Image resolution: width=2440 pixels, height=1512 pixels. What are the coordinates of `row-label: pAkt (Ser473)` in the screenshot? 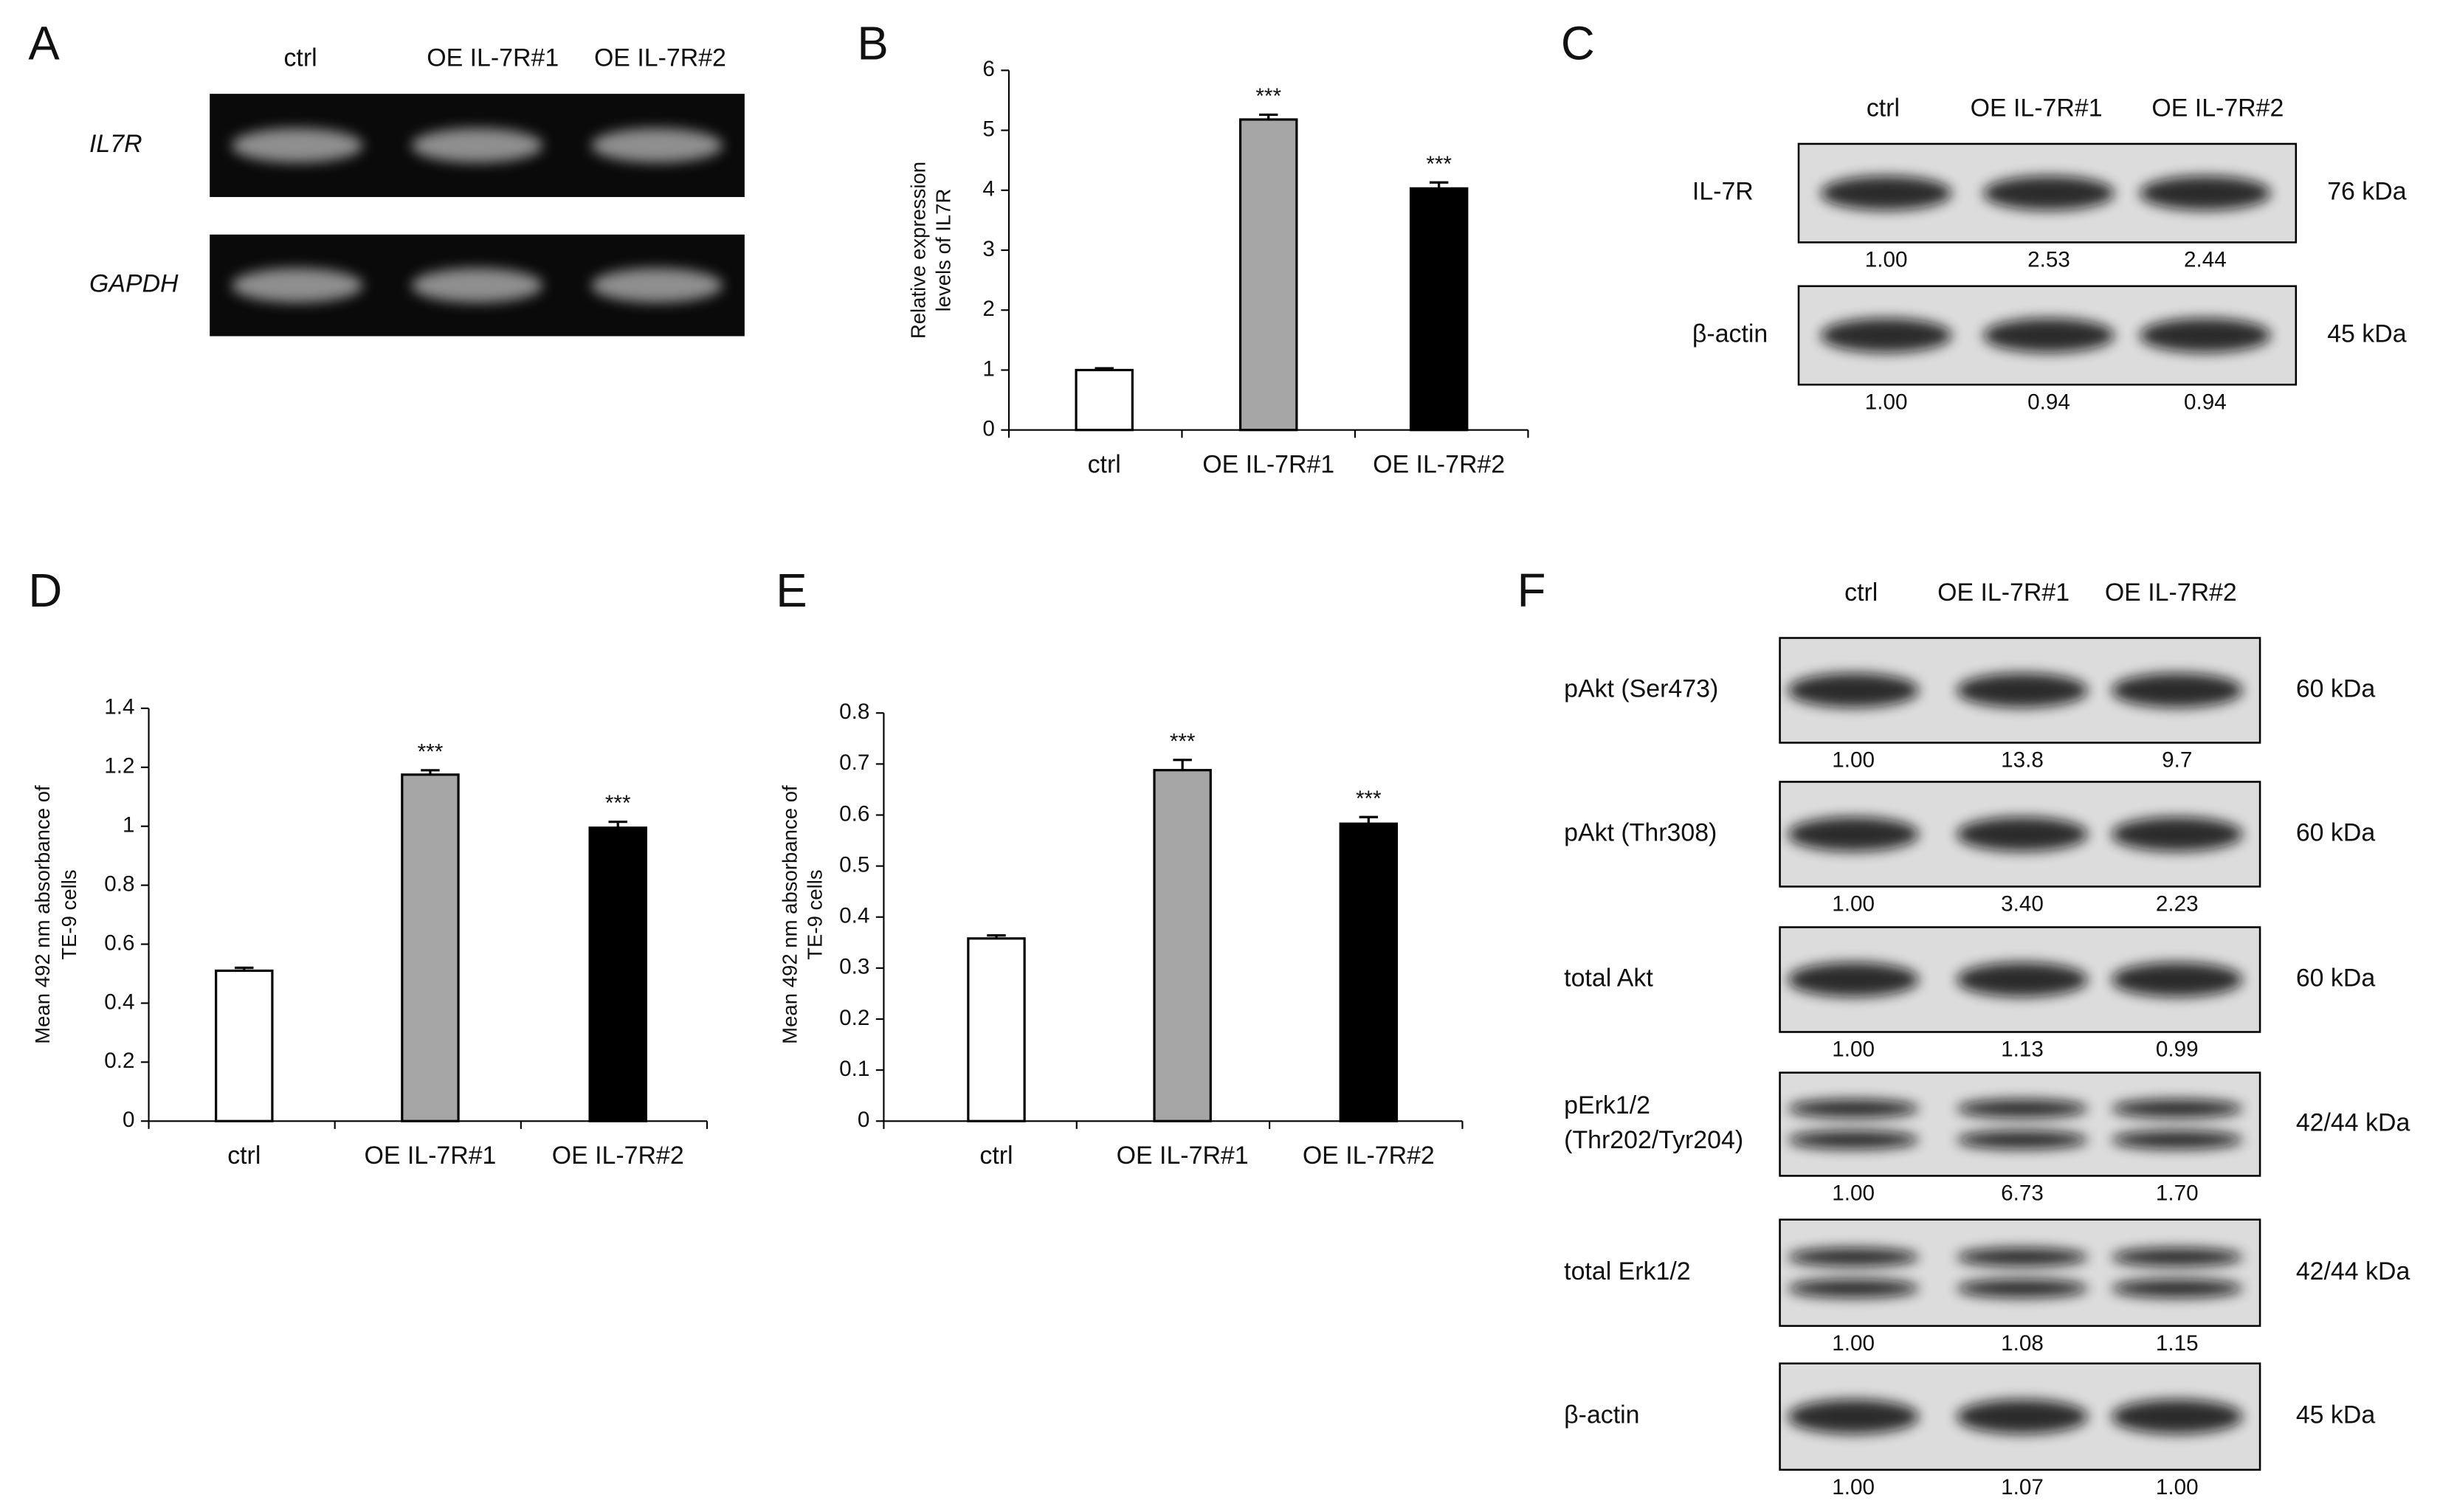 It's located at (1641, 689).